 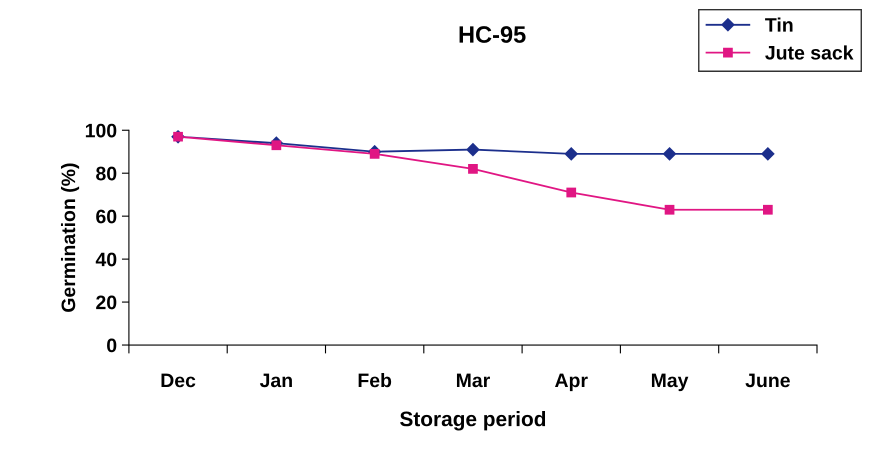 I want to click on x-axis-title: Storage period, so click(x=473, y=421).